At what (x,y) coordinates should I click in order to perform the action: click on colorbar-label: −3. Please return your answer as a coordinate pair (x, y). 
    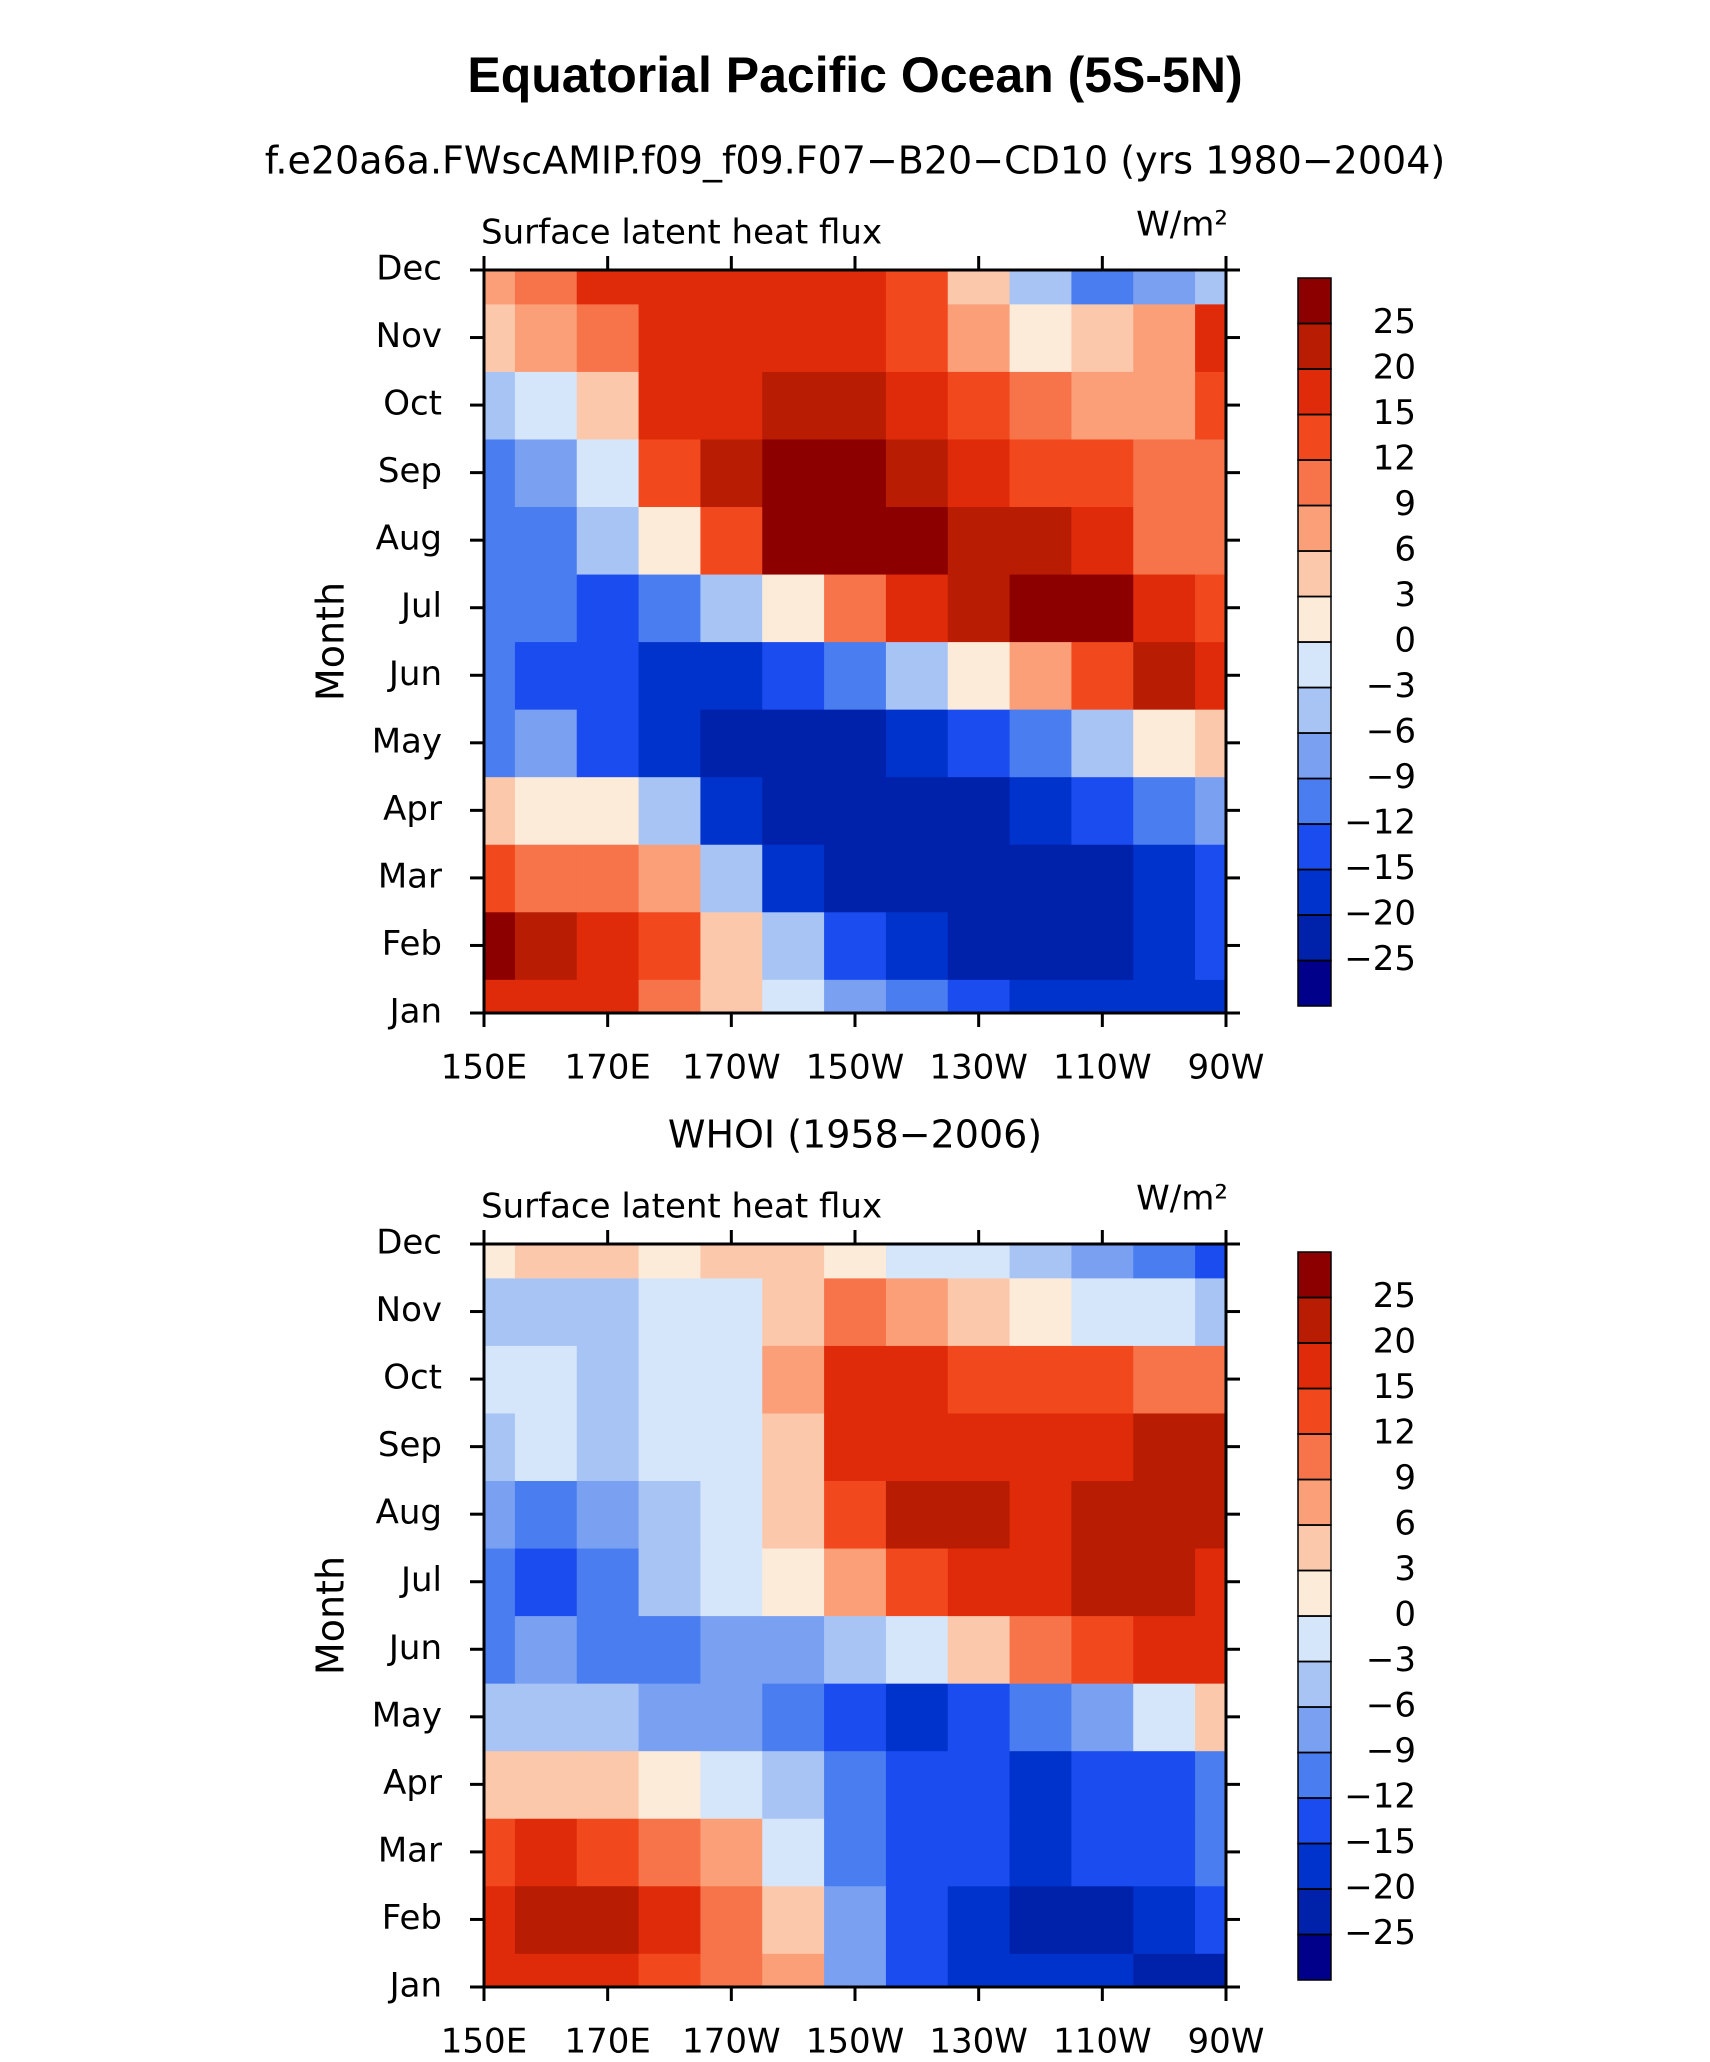
    Looking at the image, I should click on (1391, 1660).